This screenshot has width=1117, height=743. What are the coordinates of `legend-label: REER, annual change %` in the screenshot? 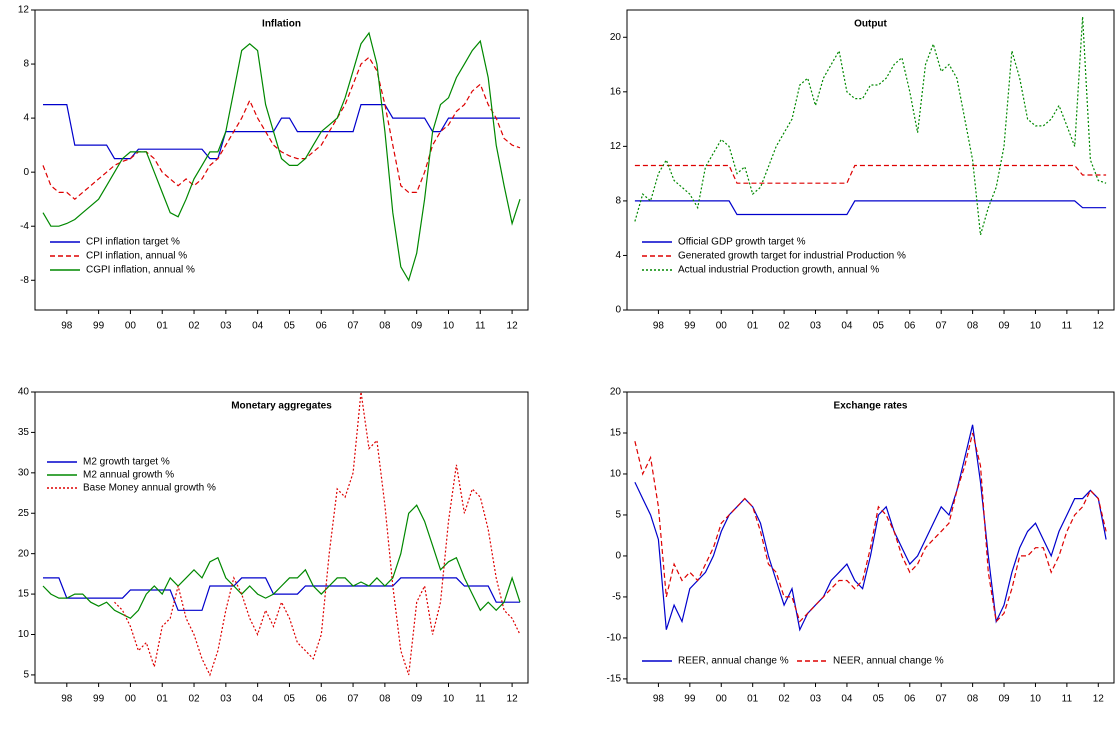 It's located at (733, 661).